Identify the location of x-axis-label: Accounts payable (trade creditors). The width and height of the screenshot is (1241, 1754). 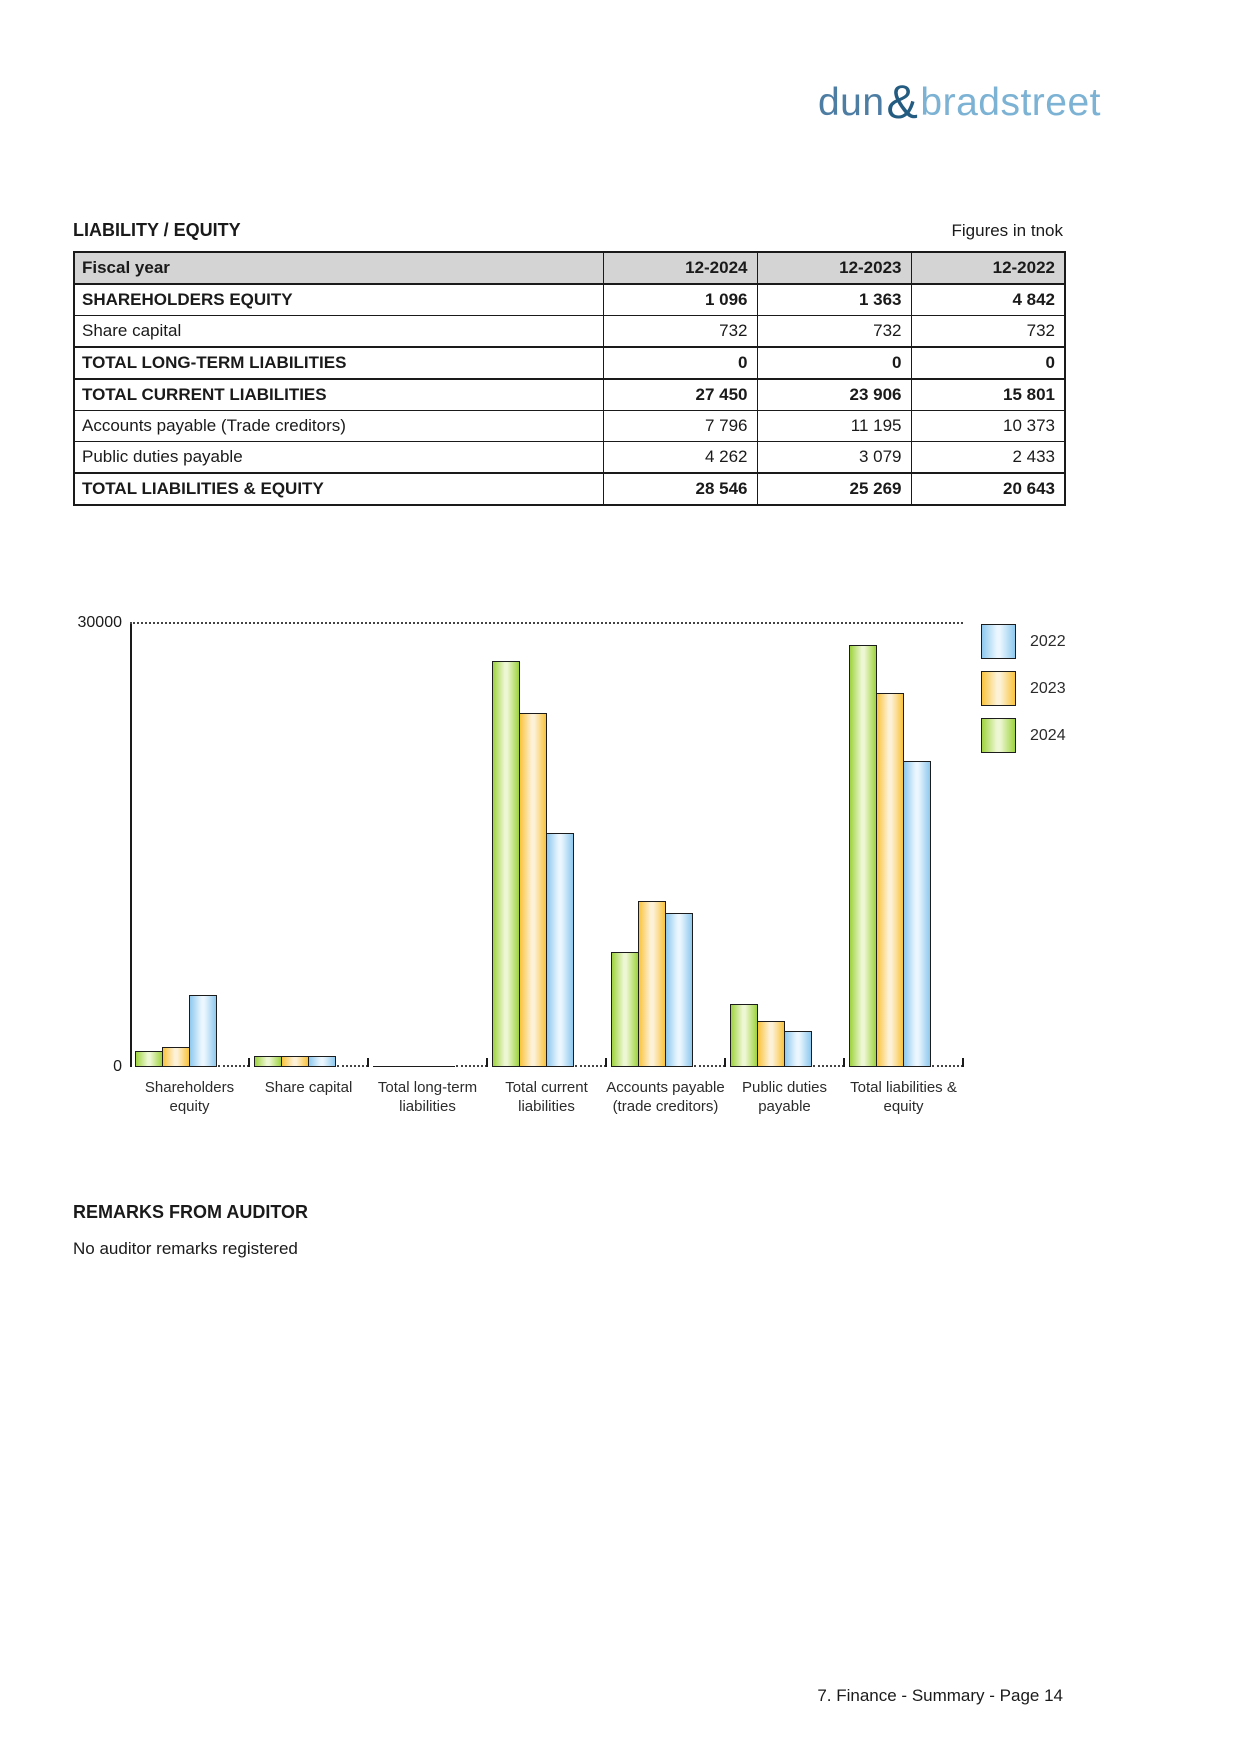
(665, 1097).